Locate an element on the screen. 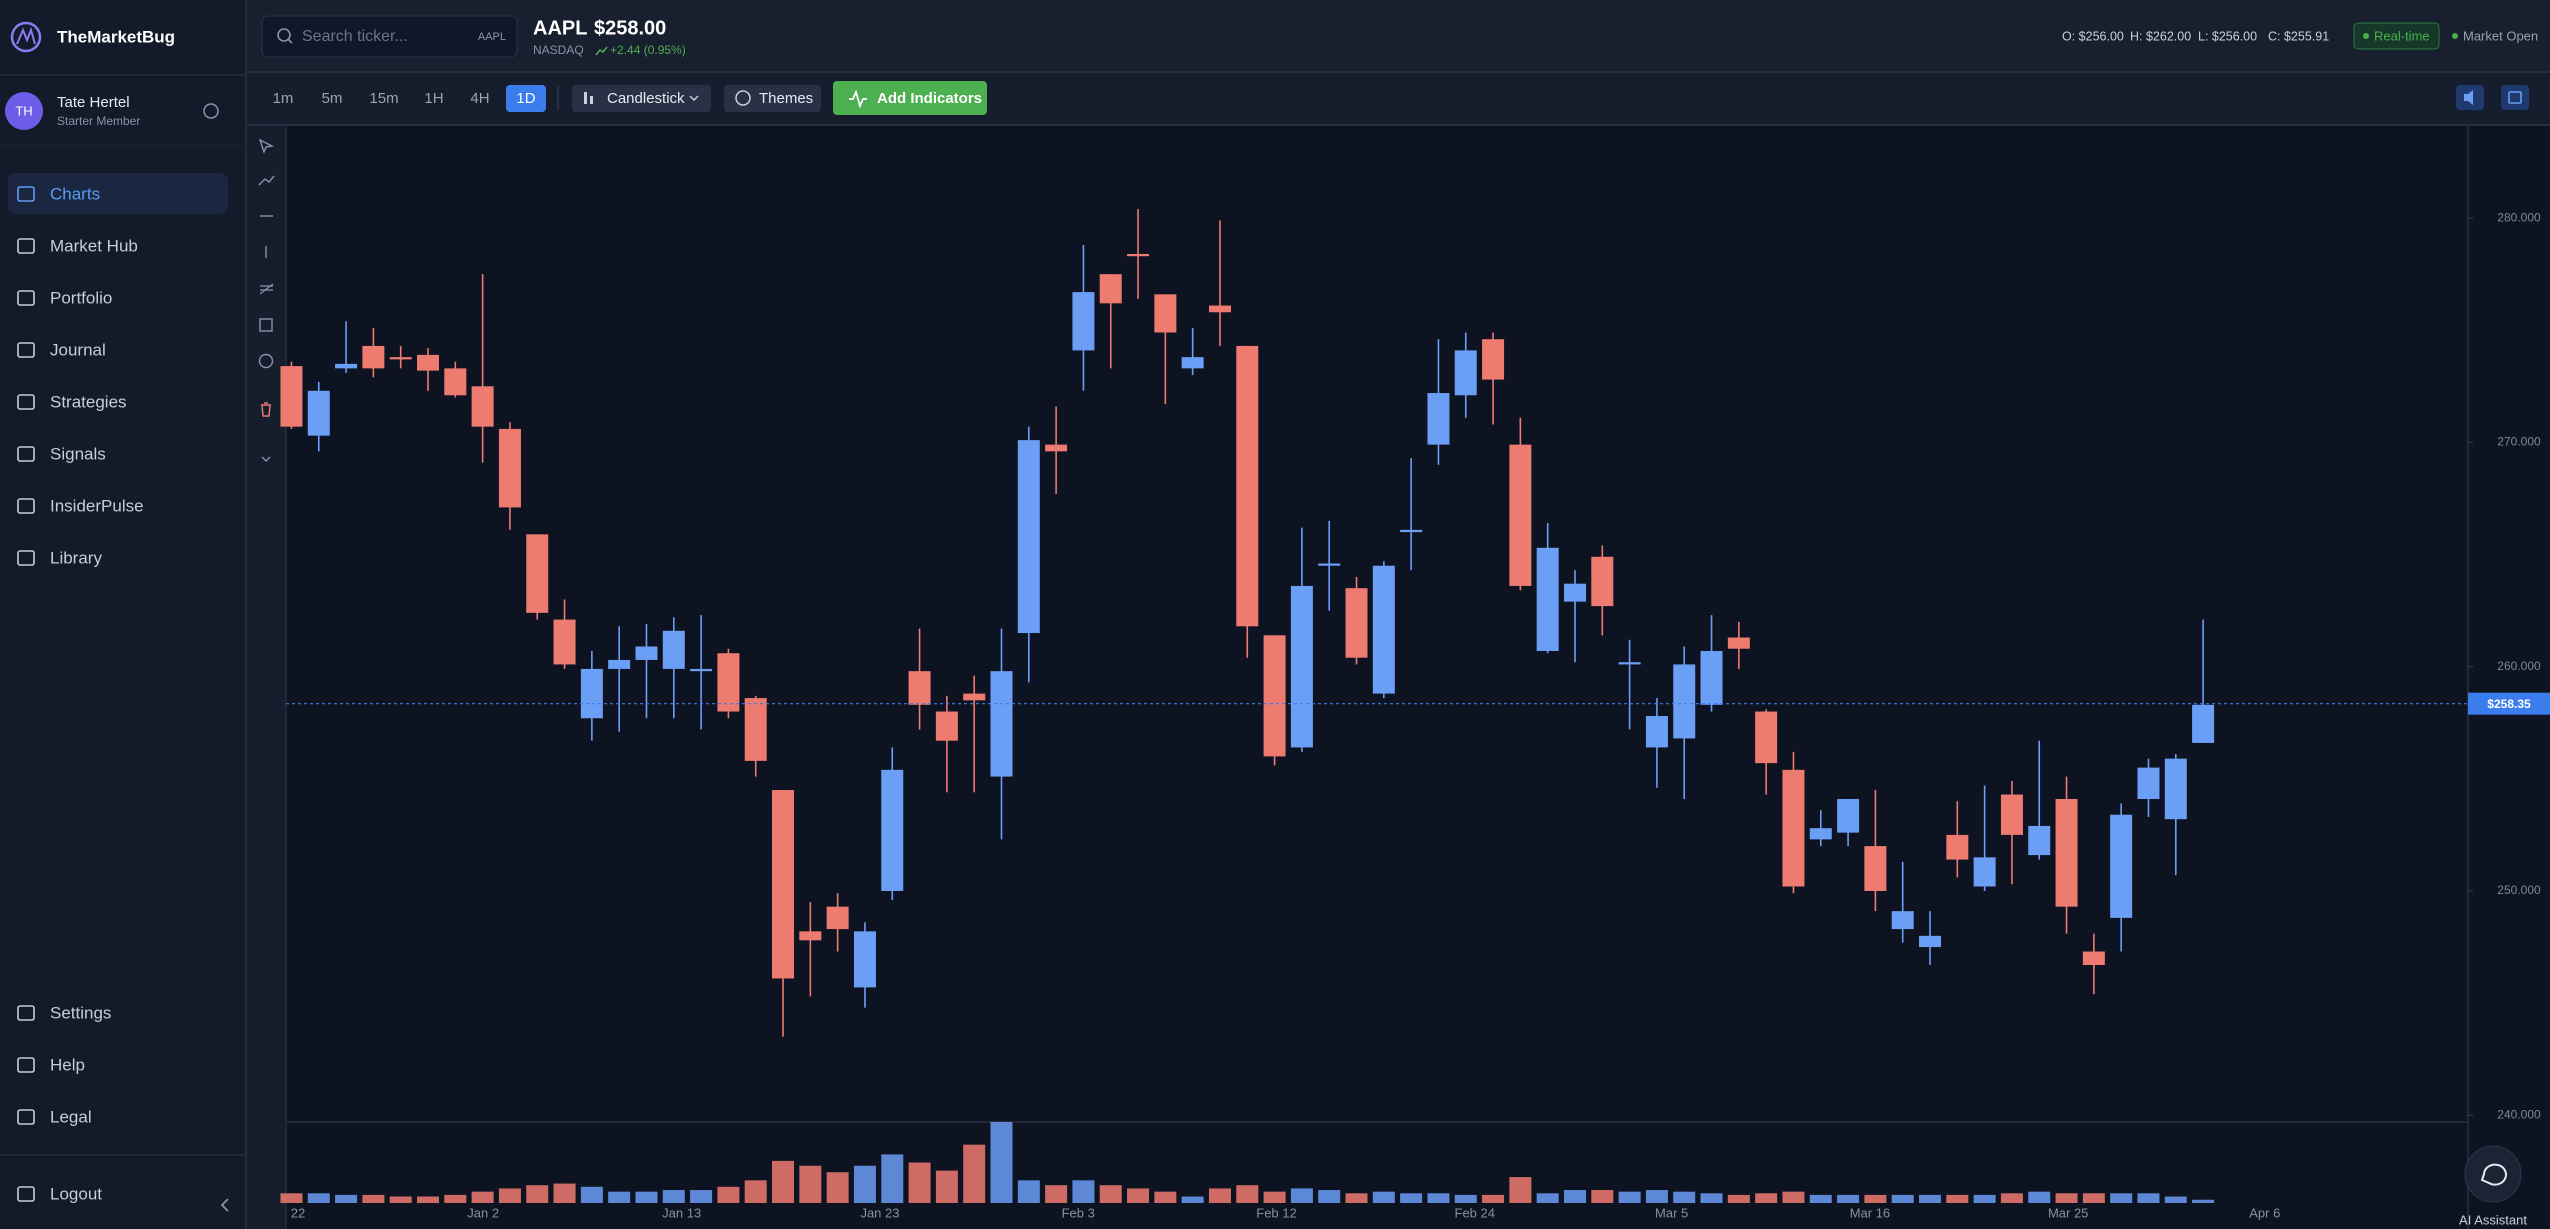 Image resolution: width=2550 pixels, height=1229 pixels. avatar is located at coordinates (24, 111).